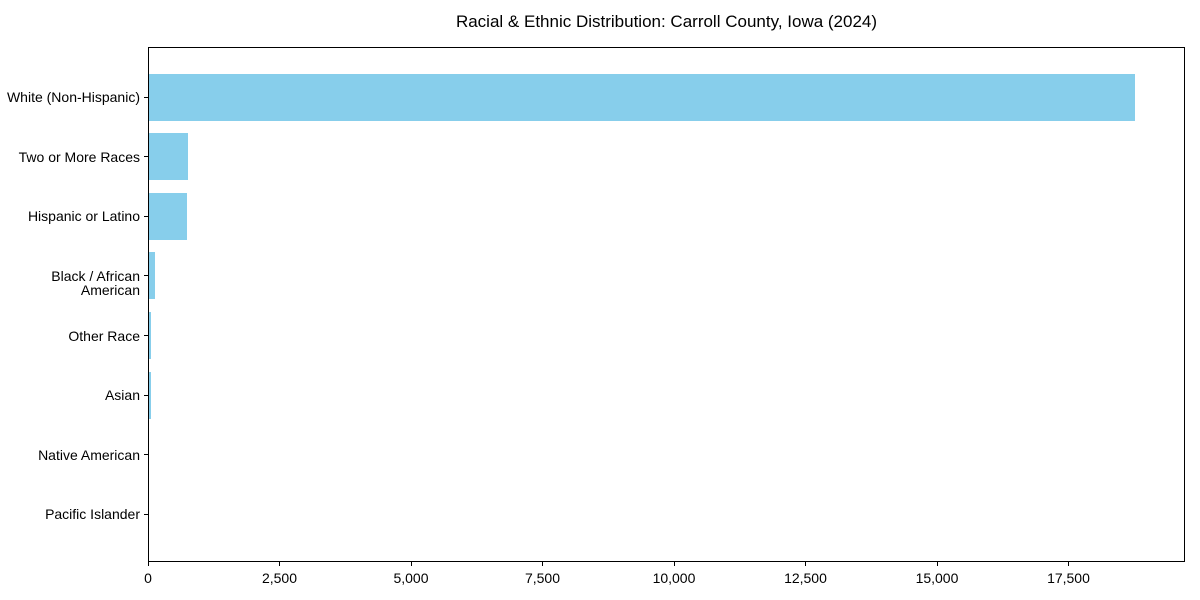 The image size is (1200, 600). What do you see at coordinates (168, 216) in the screenshot?
I see `bar-hispanic-or-latino` at bounding box center [168, 216].